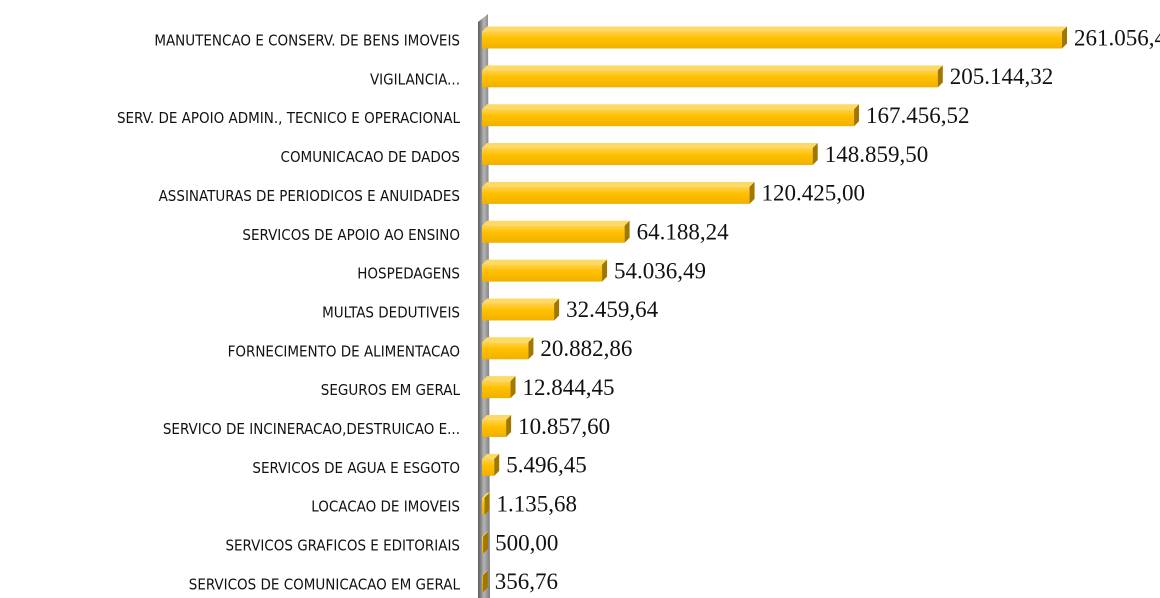  Describe the element at coordinates (307, 41) in the screenshot. I see `category-label: MANUTENCAO E CONSERV. DE BENS IMOVEIS` at that location.